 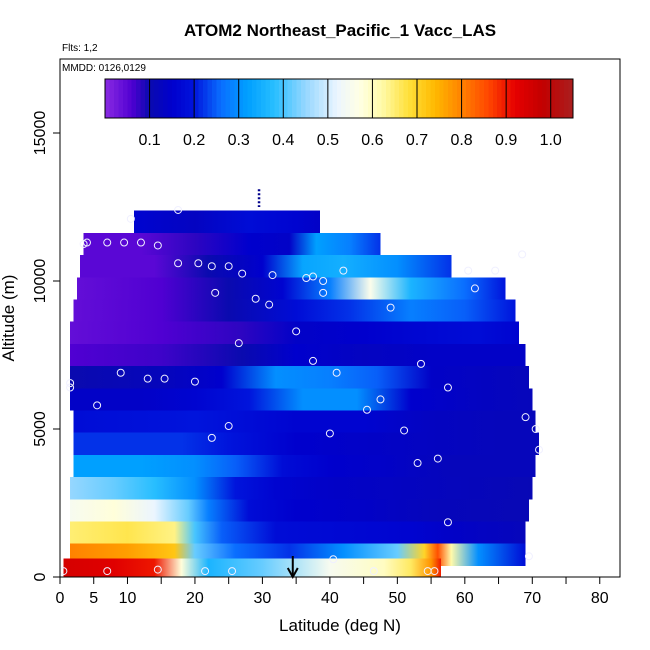 I want to click on y-tick-label: 10000, so click(x=40, y=281).